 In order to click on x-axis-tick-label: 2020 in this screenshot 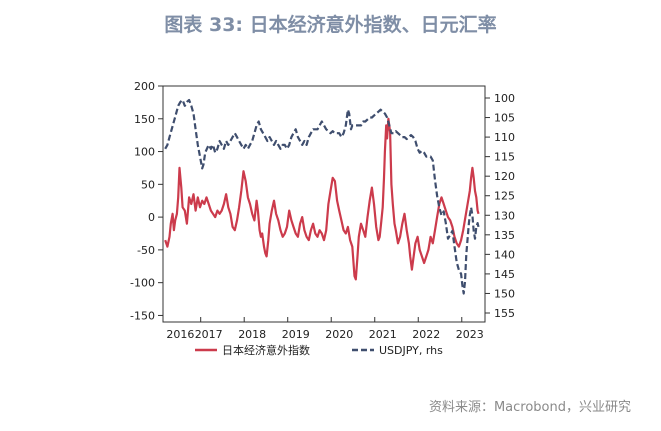, I will do `click(339, 334)`.